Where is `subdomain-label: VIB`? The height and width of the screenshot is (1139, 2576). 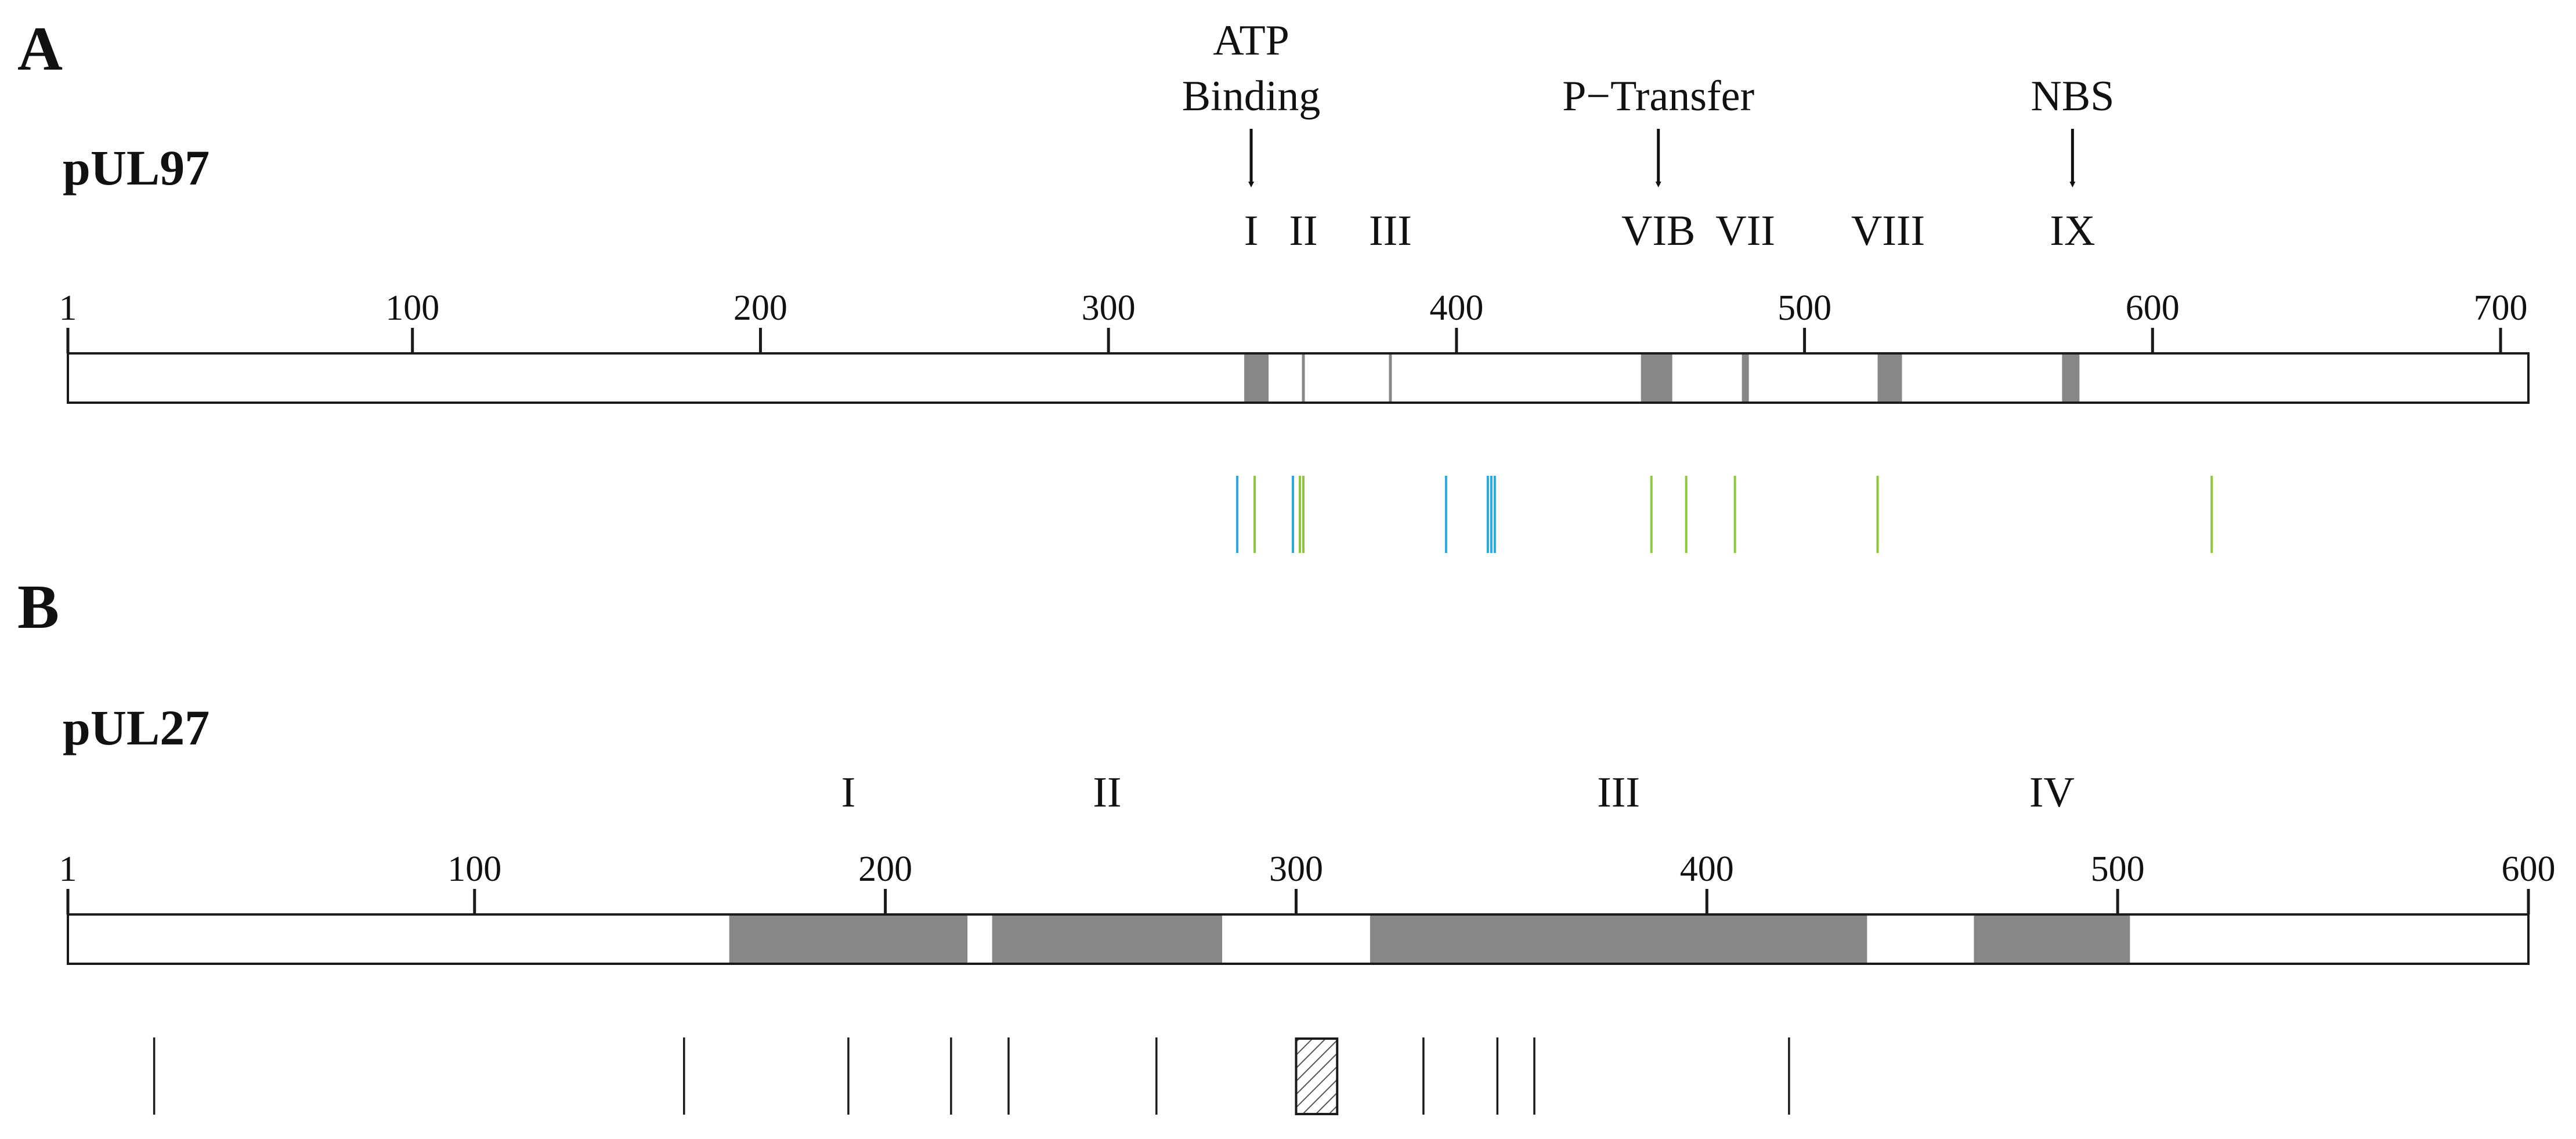 subdomain-label: VIB is located at coordinates (1658, 231).